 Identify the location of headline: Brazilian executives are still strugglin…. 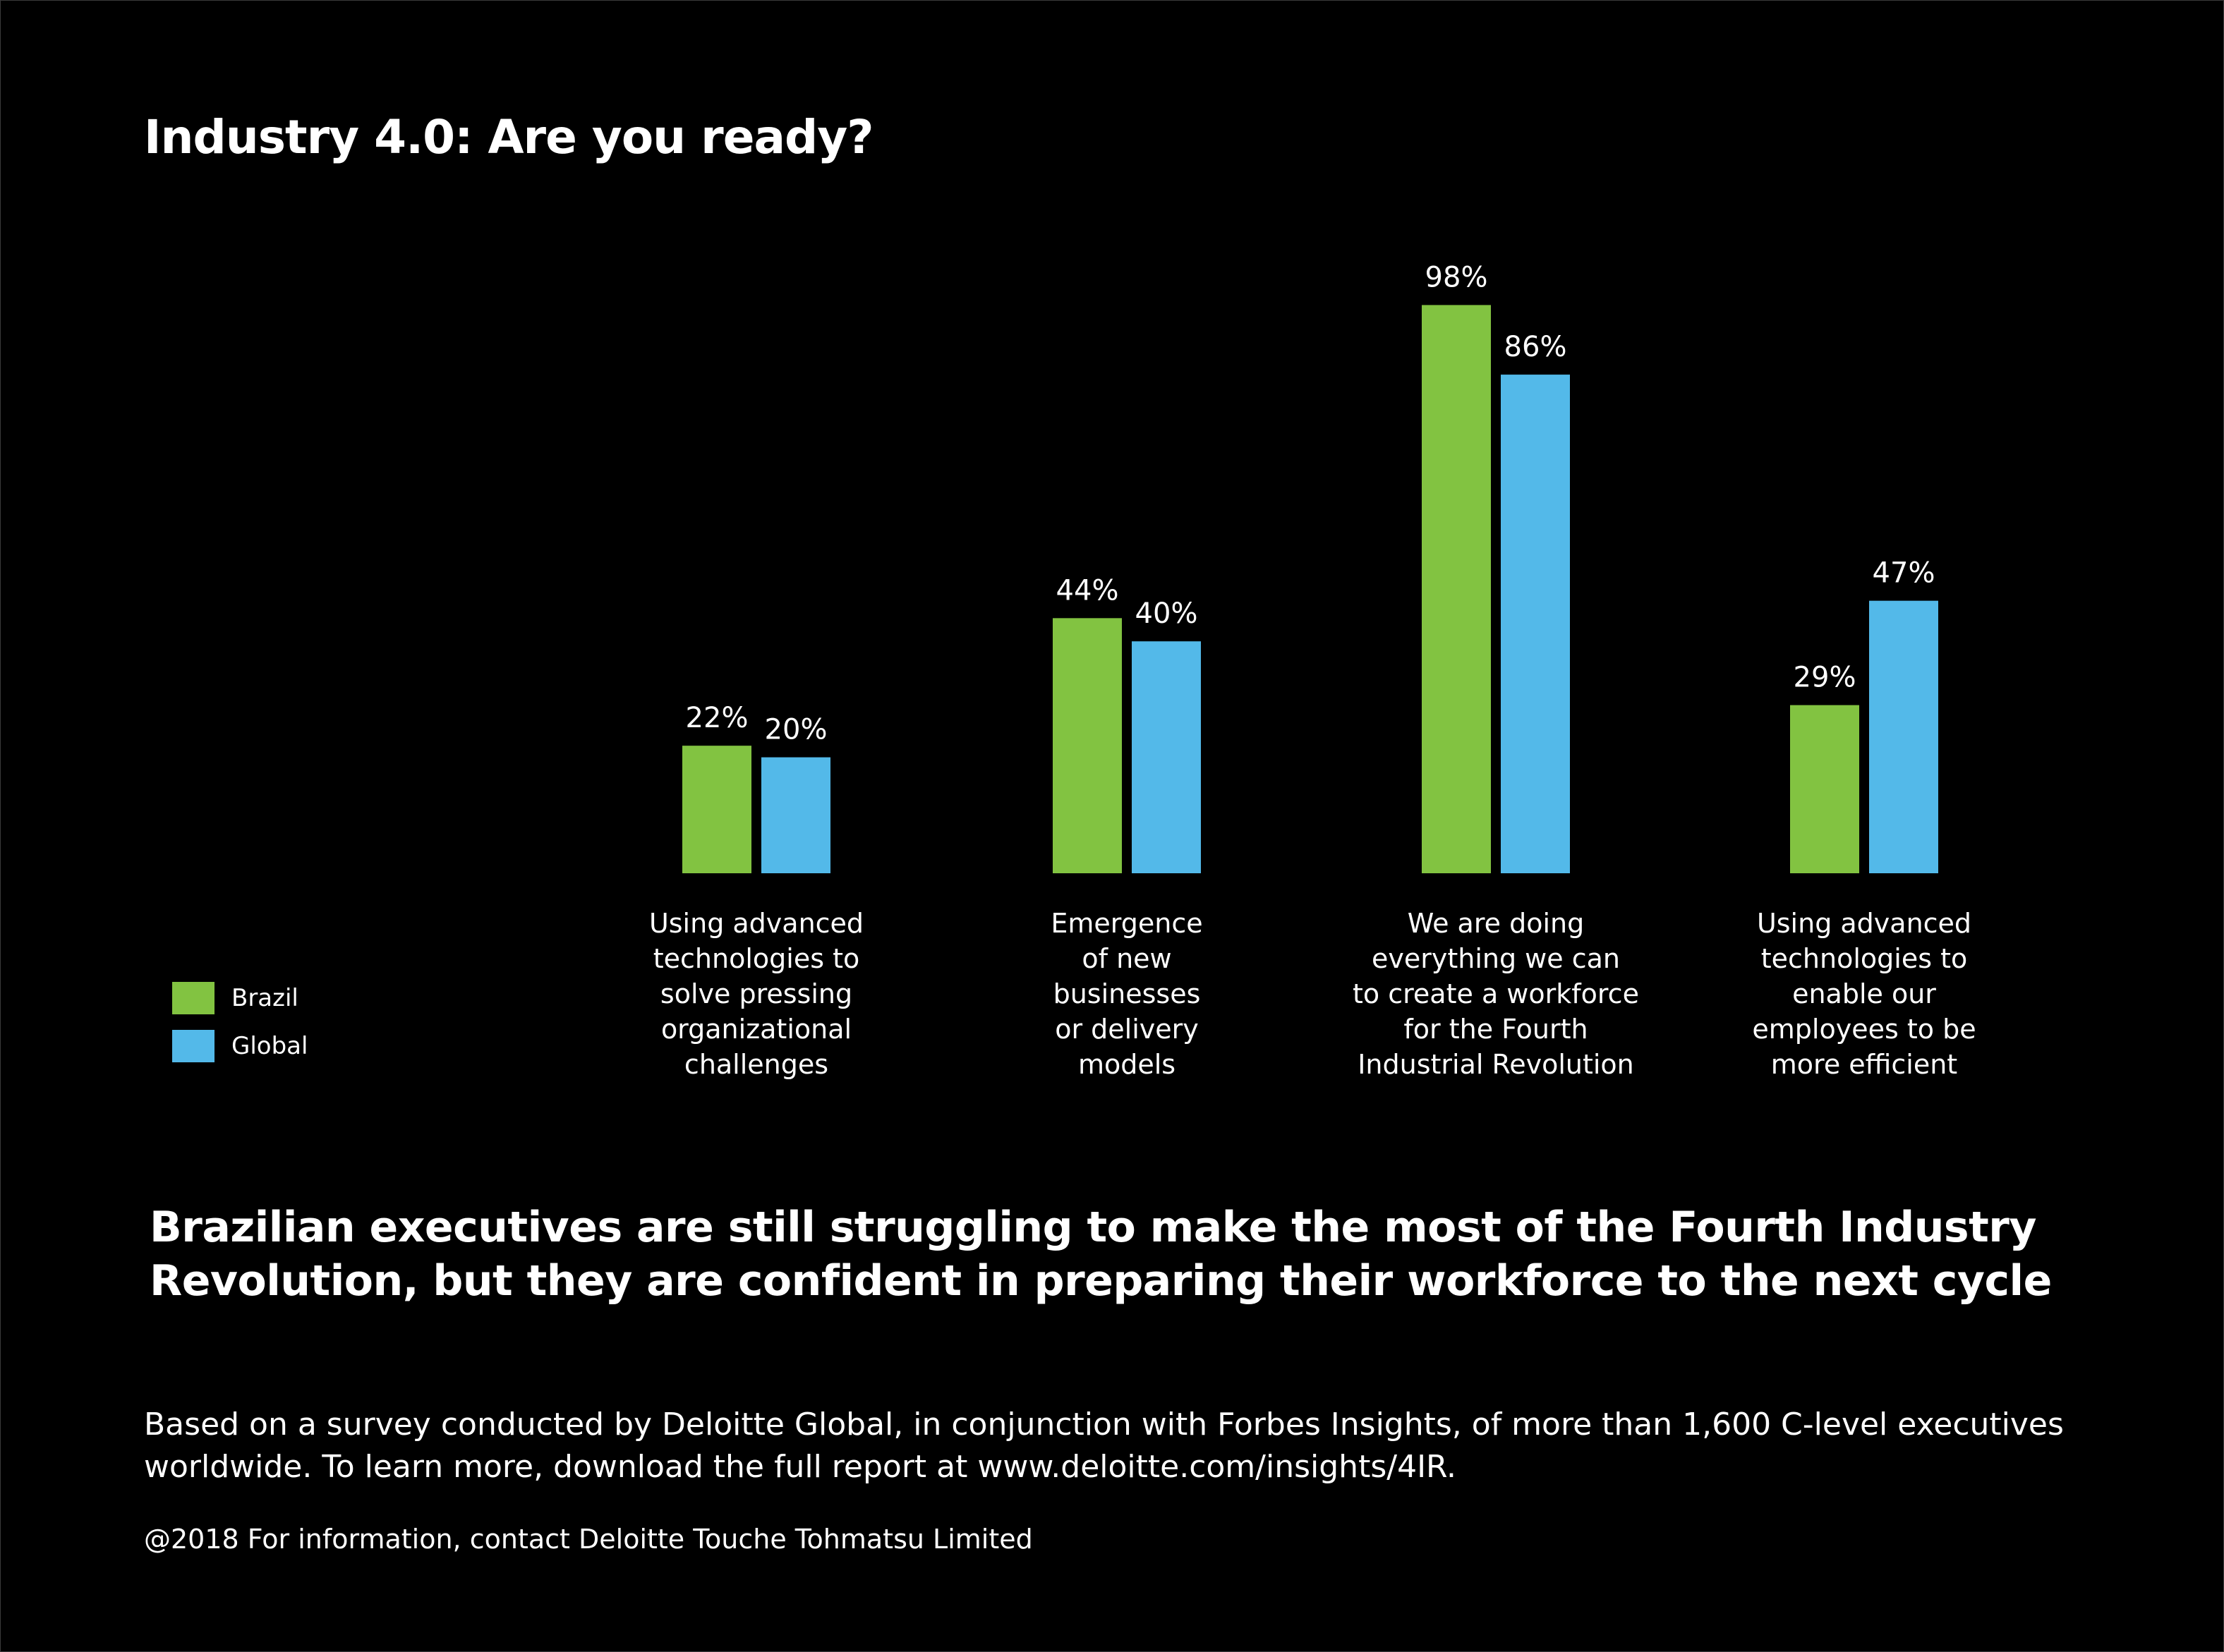
(1101, 1254).